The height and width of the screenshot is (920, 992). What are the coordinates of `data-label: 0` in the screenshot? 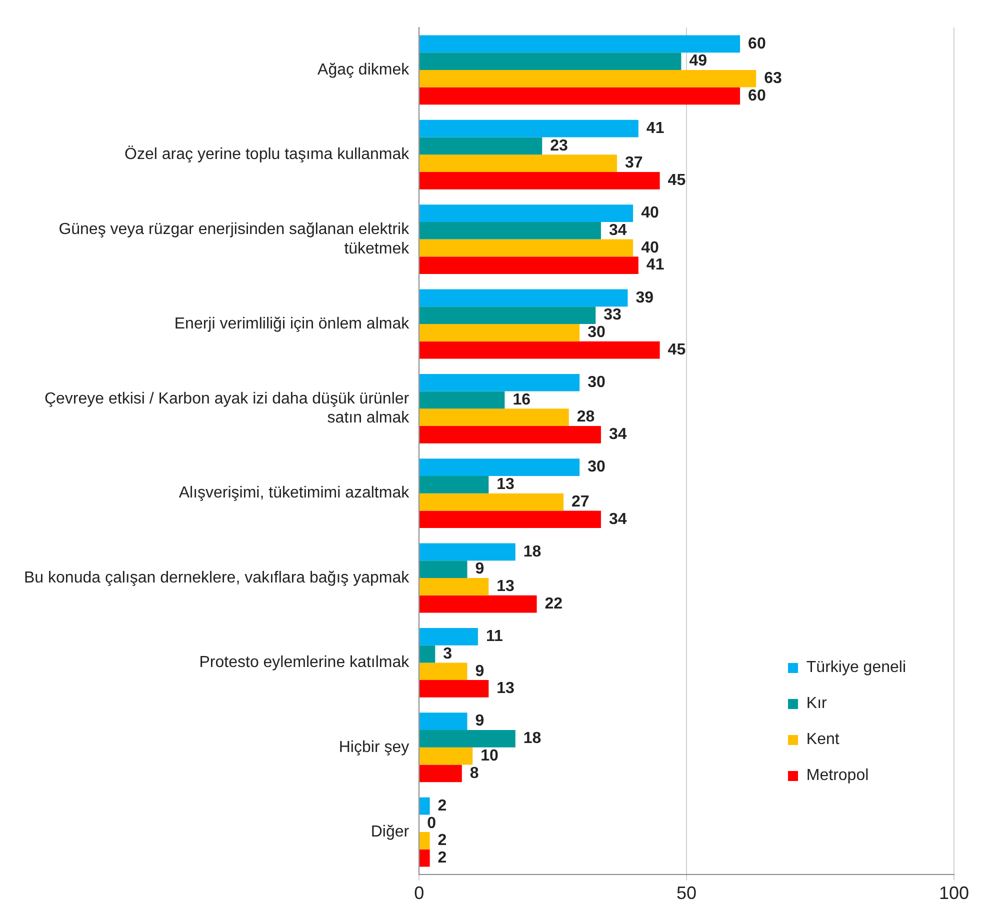 It's located at (431, 823).